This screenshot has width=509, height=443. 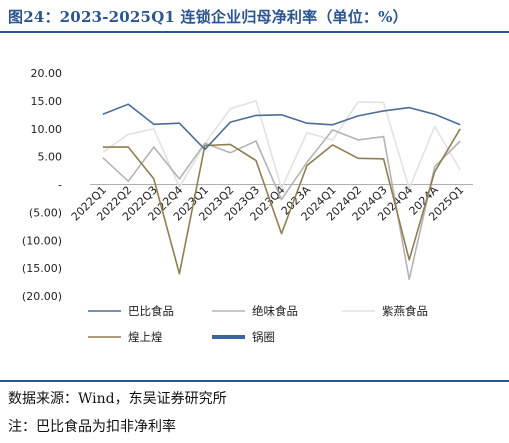 I want to click on y-tick-label: 5.00, so click(x=50, y=157).